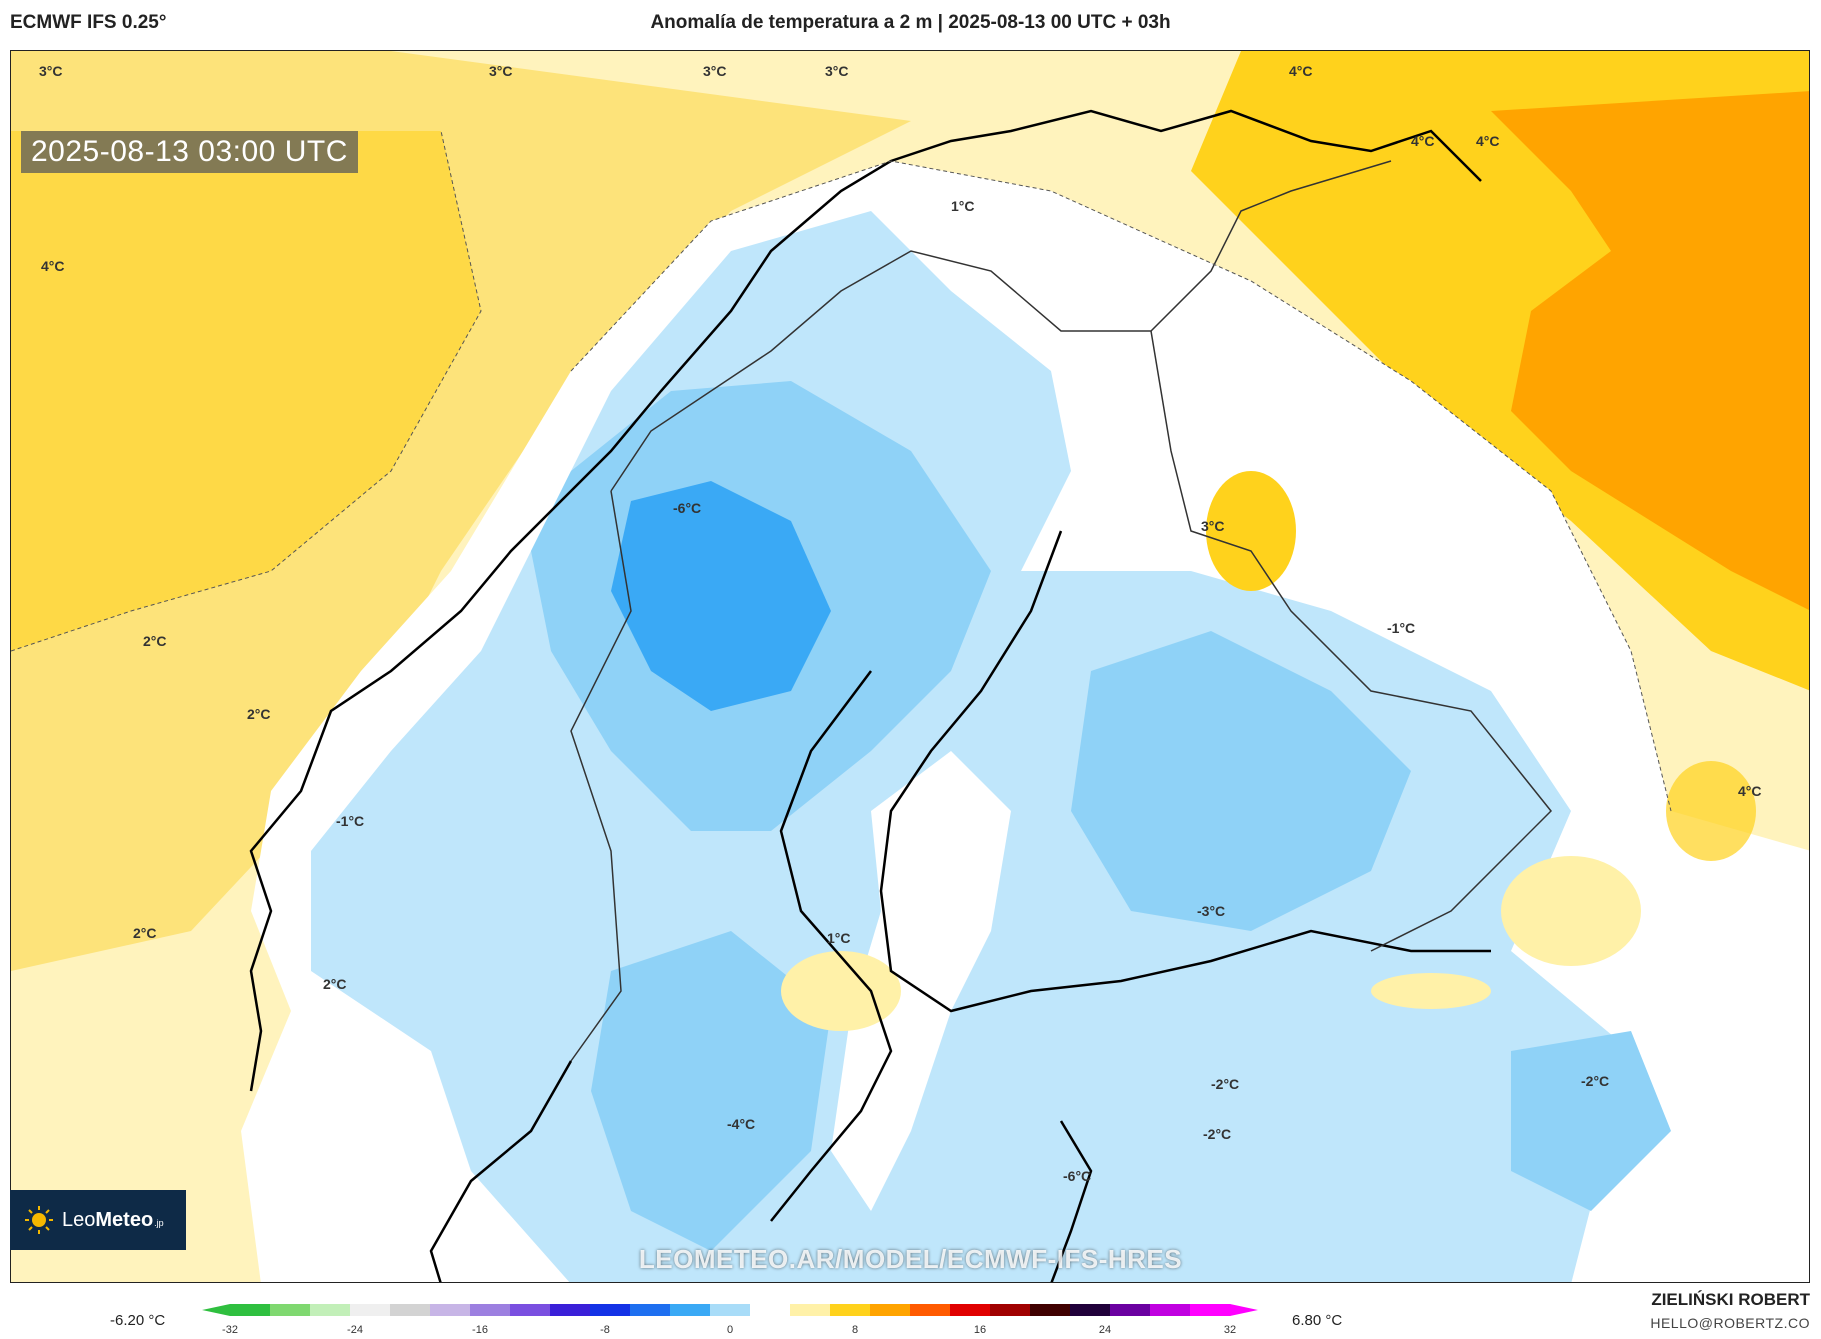 The height and width of the screenshot is (1339, 1821). I want to click on colorbar-tick-label: 32, so click(1230, 1330).